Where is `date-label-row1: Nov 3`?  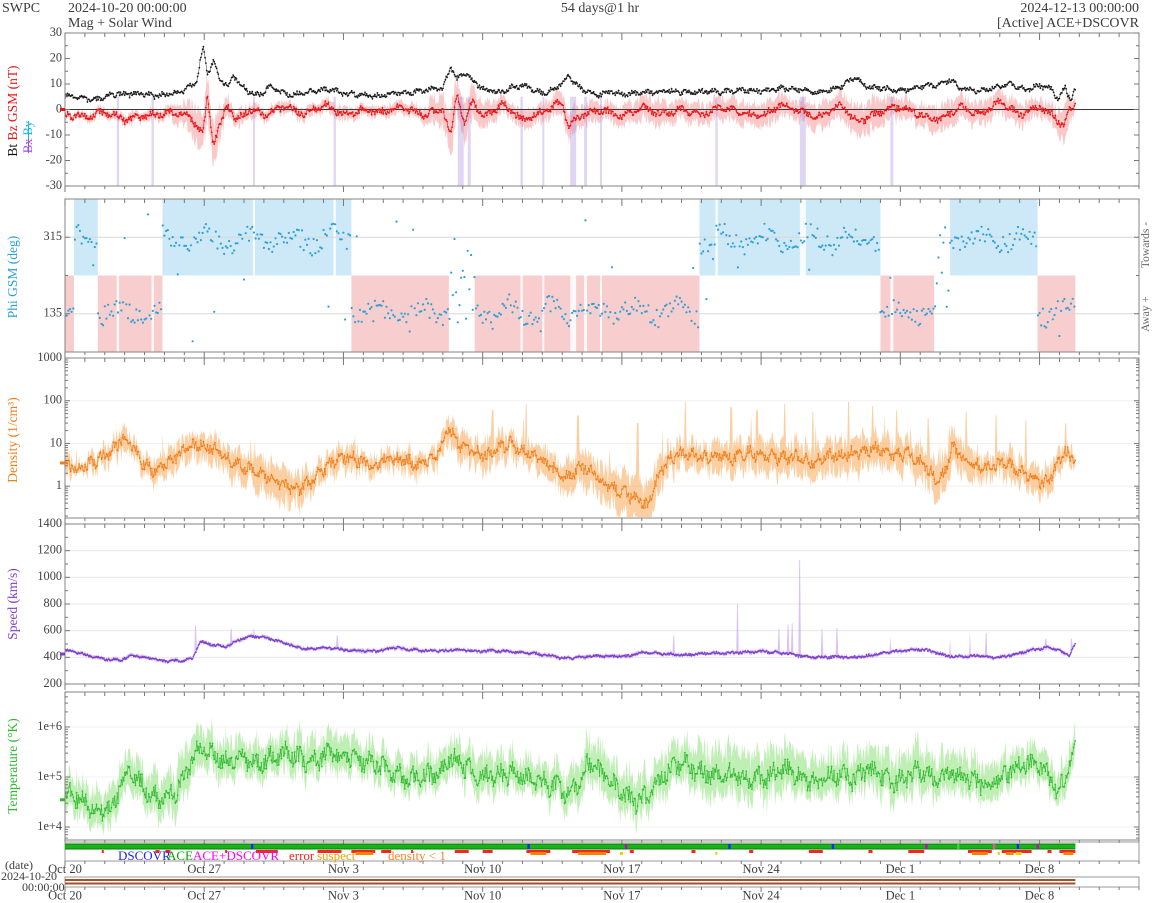
date-label-row1: Nov 3 is located at coordinates (343, 869).